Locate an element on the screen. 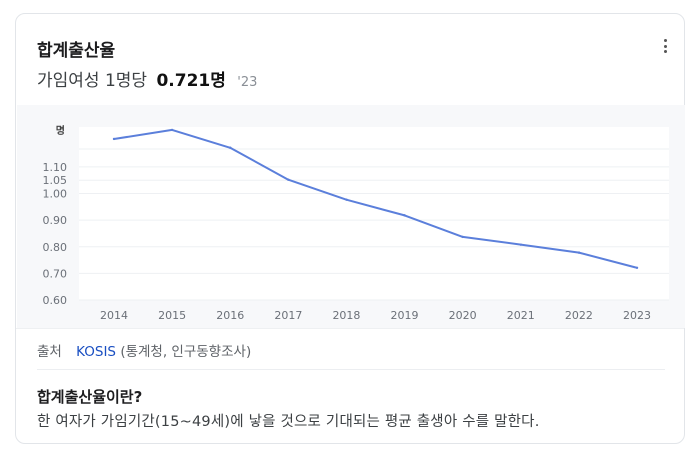  x-tick-label: 2022 is located at coordinates (579, 315).